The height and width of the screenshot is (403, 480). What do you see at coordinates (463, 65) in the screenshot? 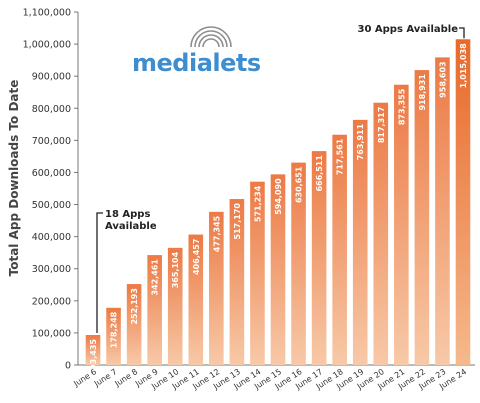
I see `bar-value-label: 1,015,038` at bounding box center [463, 65].